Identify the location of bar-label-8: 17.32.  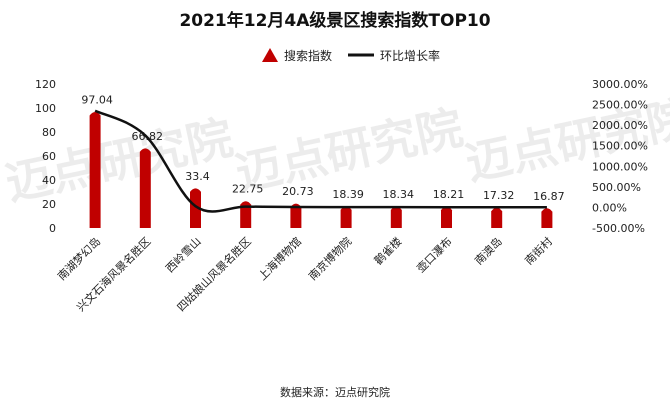
(499, 195).